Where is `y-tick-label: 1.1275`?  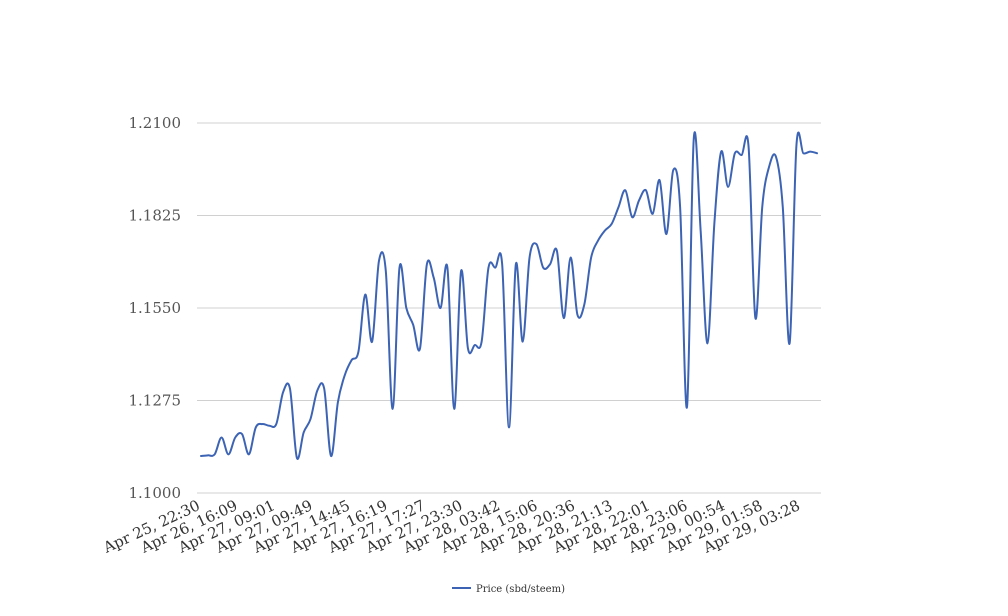
y-tick-label: 1.1275 is located at coordinates (155, 401).